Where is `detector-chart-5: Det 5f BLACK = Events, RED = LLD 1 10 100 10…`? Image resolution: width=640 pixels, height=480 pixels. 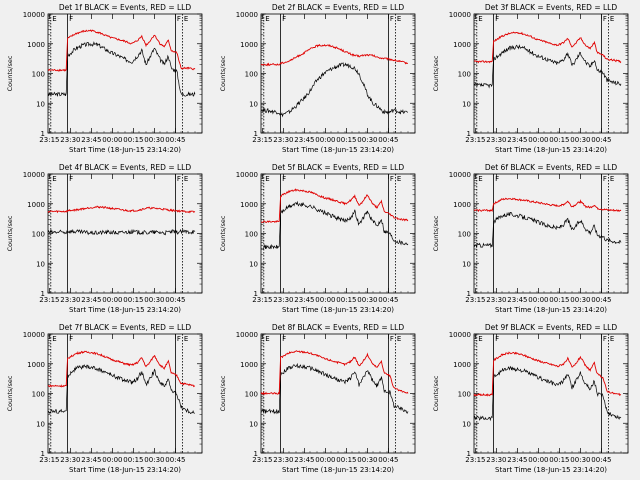
detector-chart-5: Det 5f BLACK = Events, RED = LLD 1 10 100 10… is located at coordinates (317, 238).